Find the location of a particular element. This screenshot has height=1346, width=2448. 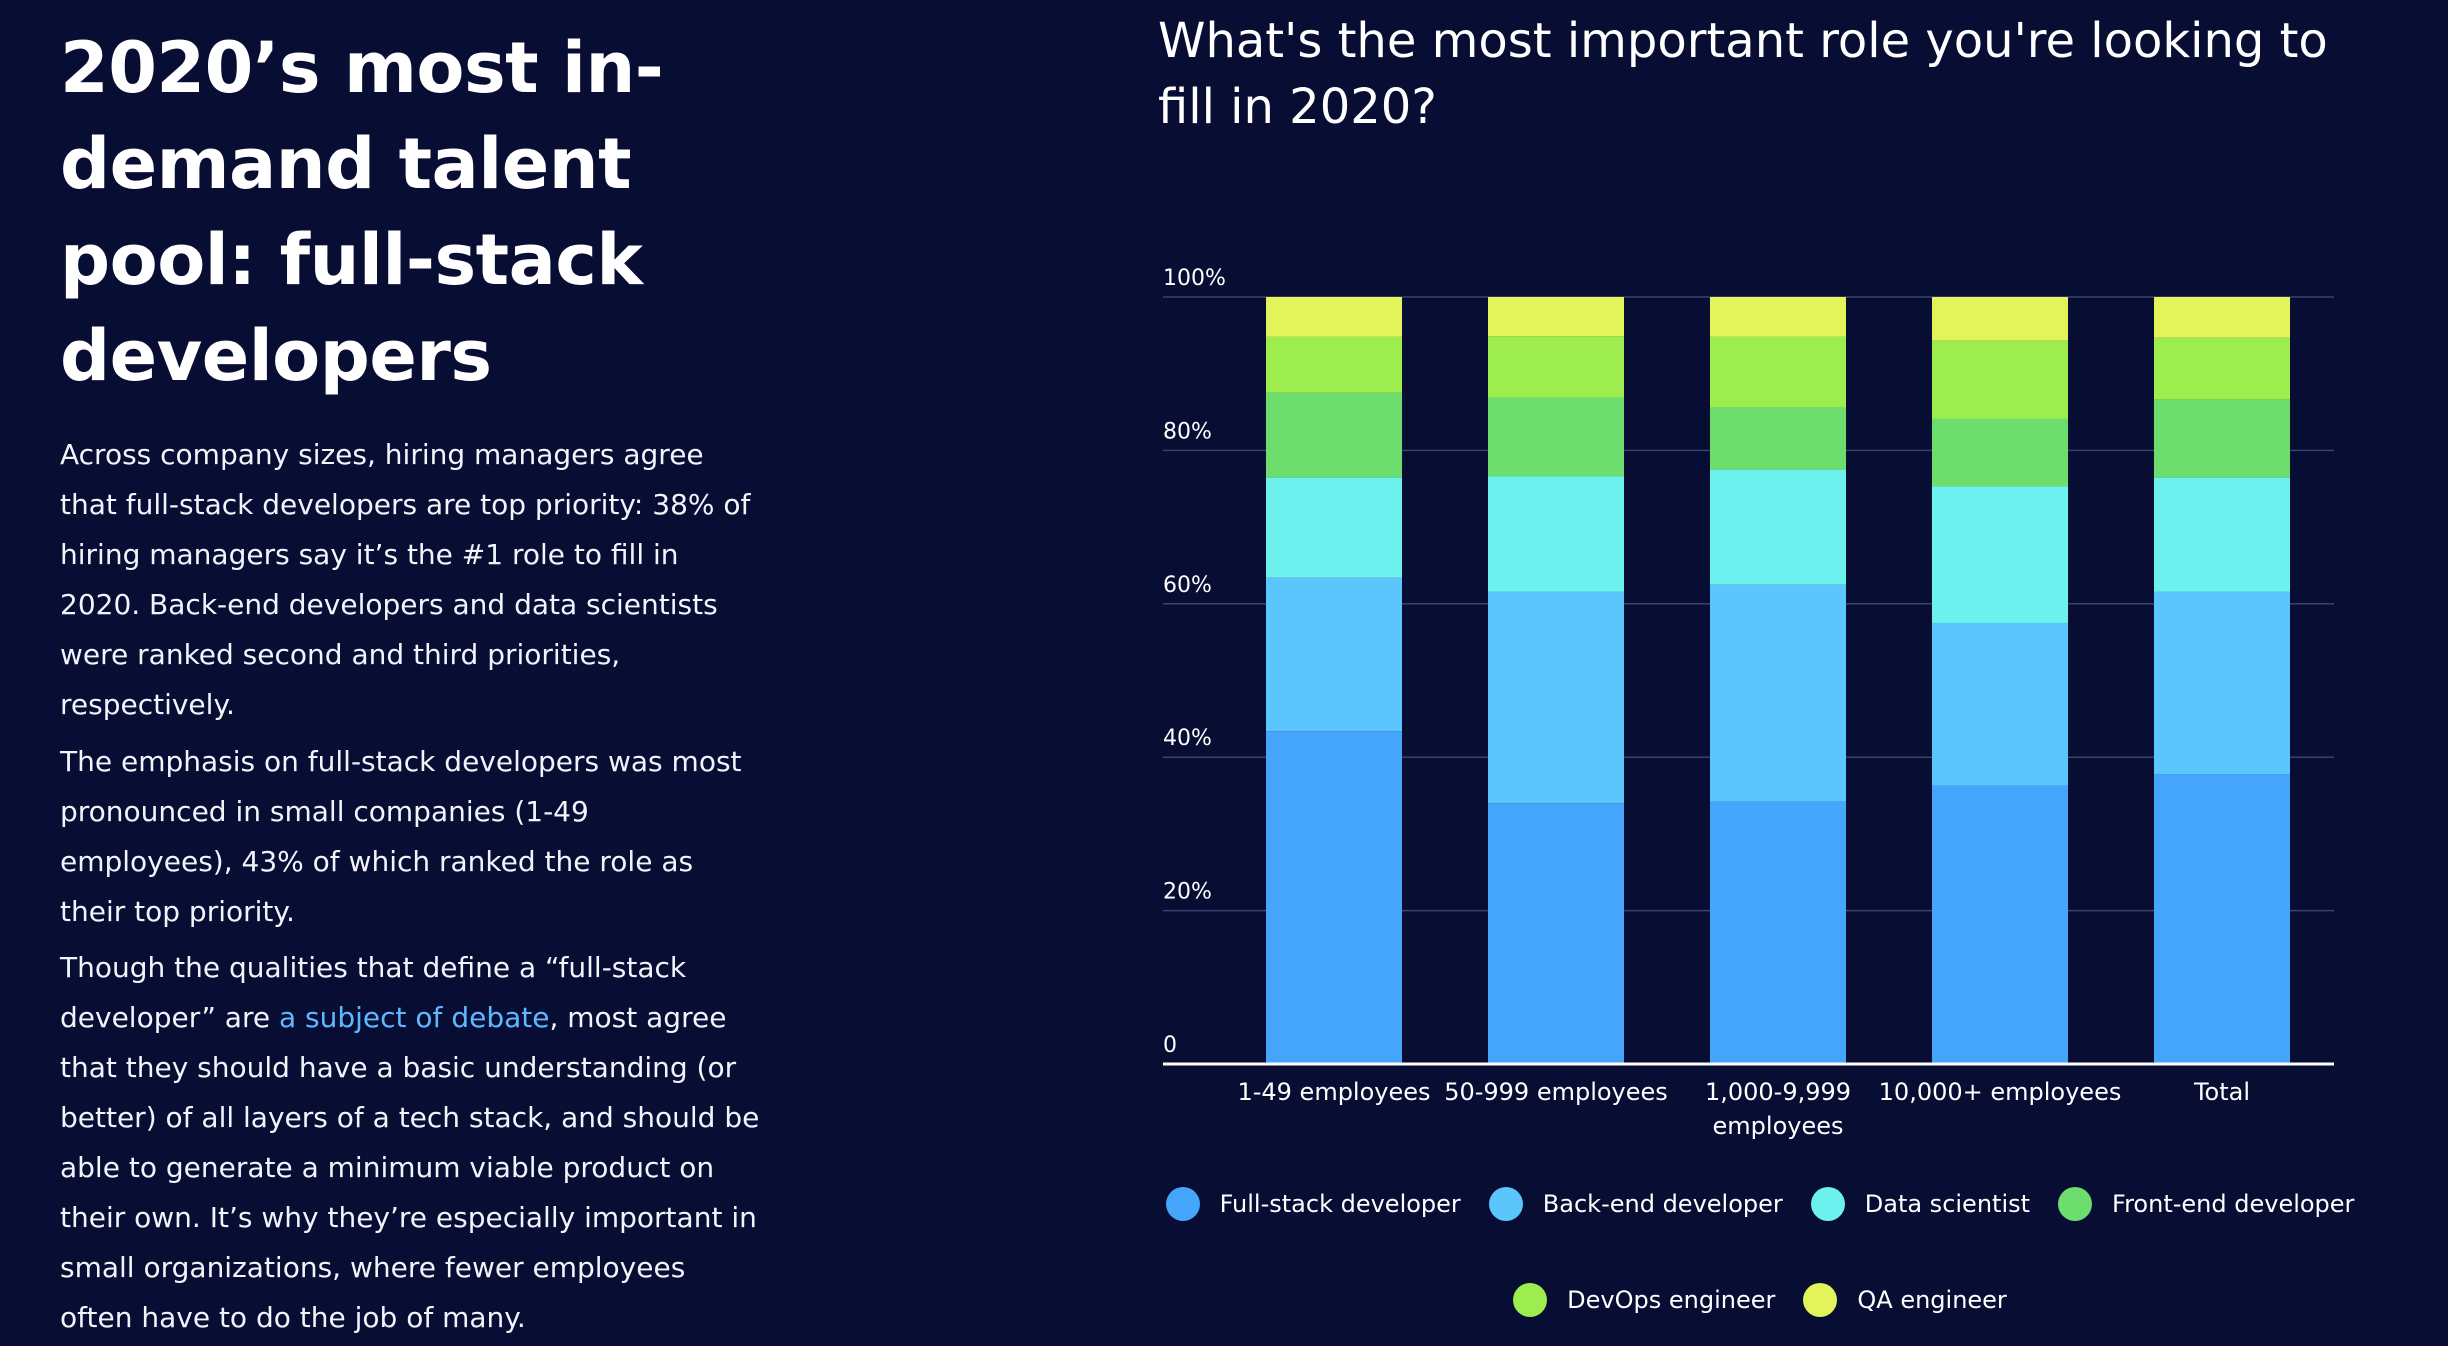

legend-item: Data scientist is located at coordinates (1920, 1204).